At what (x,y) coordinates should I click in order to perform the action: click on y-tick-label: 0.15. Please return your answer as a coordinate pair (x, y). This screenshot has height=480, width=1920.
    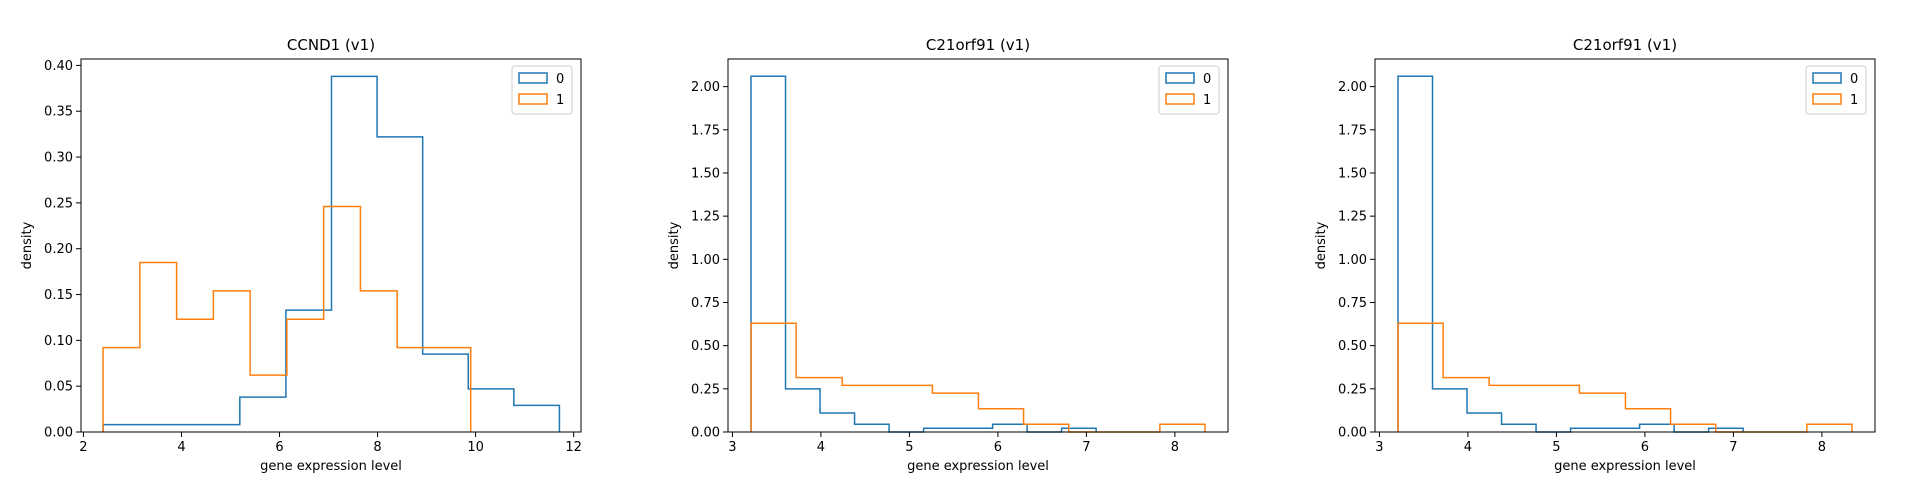
    Looking at the image, I should click on (58, 295).